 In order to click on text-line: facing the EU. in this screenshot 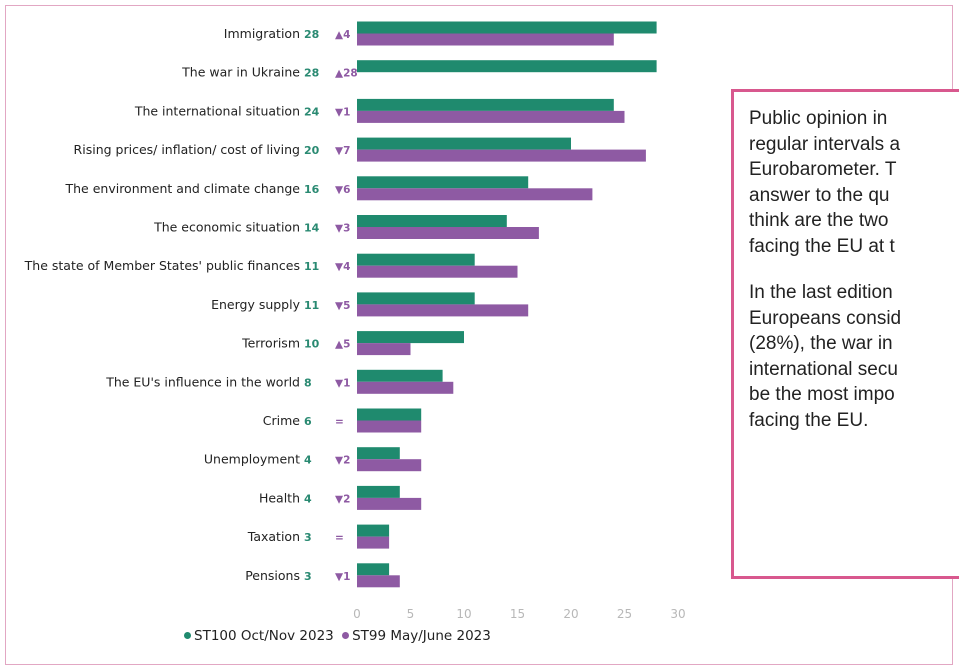, I will do `click(808, 420)`.